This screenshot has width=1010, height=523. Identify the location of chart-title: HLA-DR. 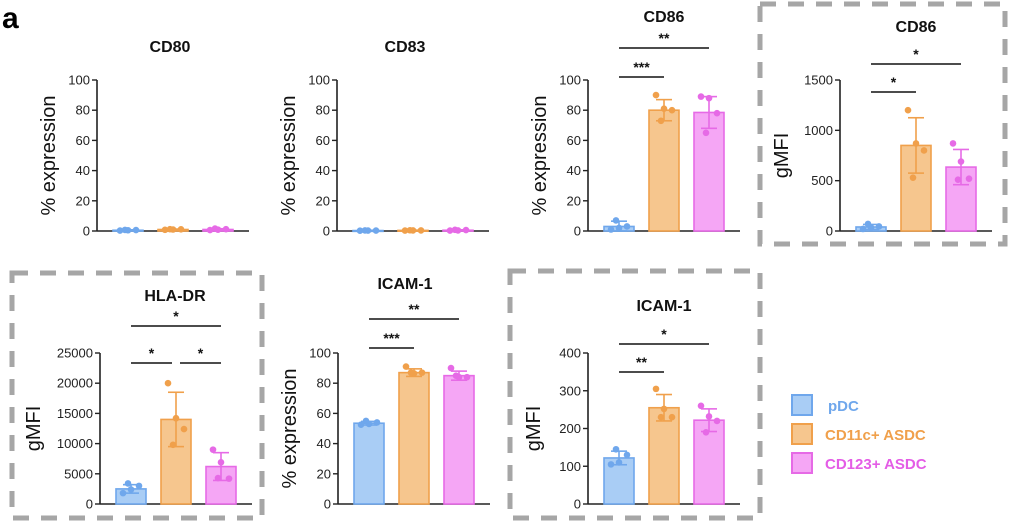
(175, 296).